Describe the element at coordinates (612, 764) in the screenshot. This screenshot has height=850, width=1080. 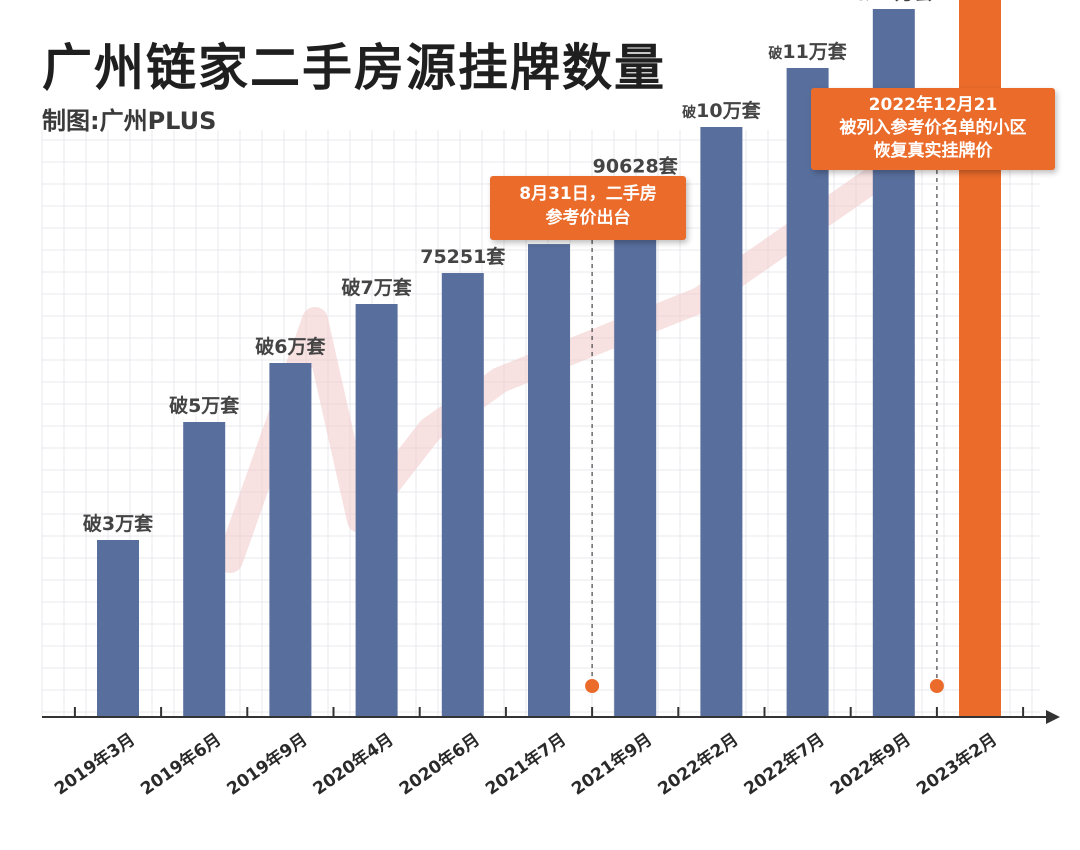
I see `x-tick-label: 2021年9月` at that location.